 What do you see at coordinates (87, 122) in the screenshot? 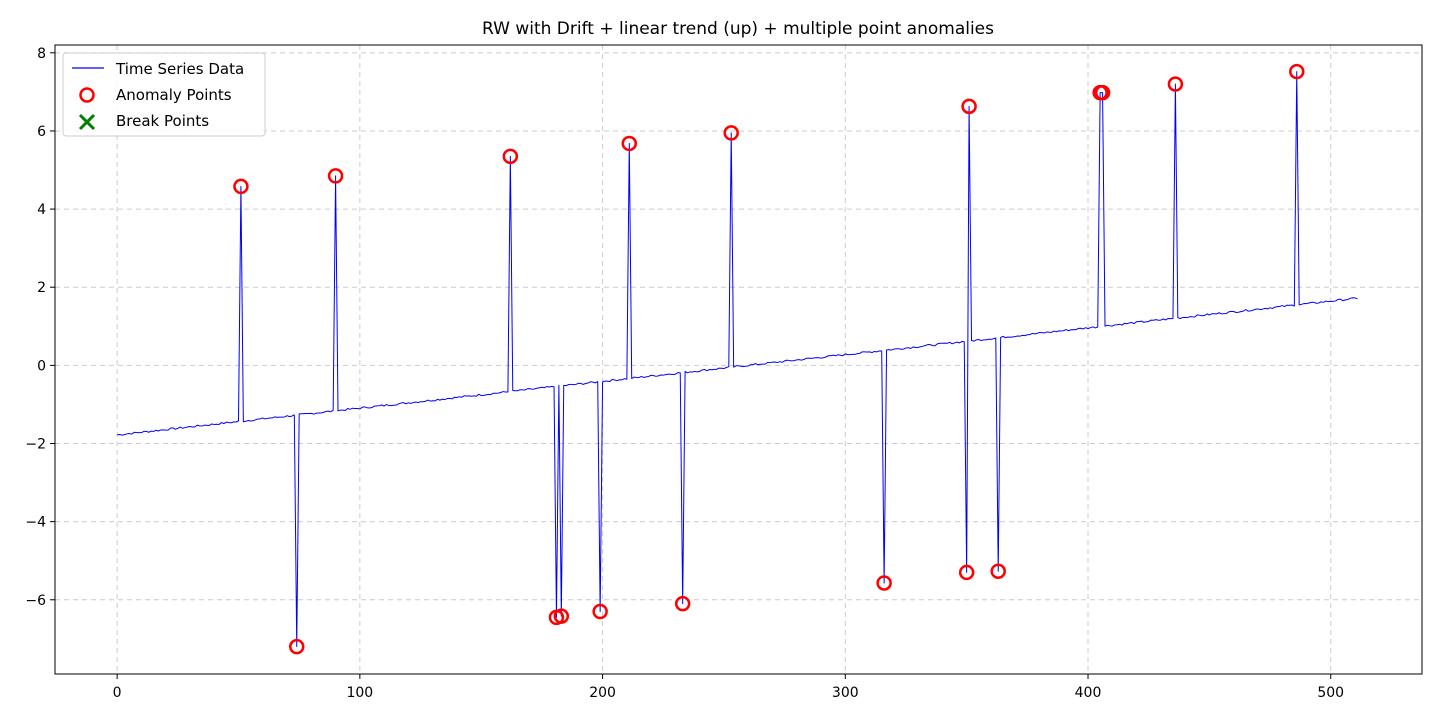
I see `legend-break-swatch` at bounding box center [87, 122].